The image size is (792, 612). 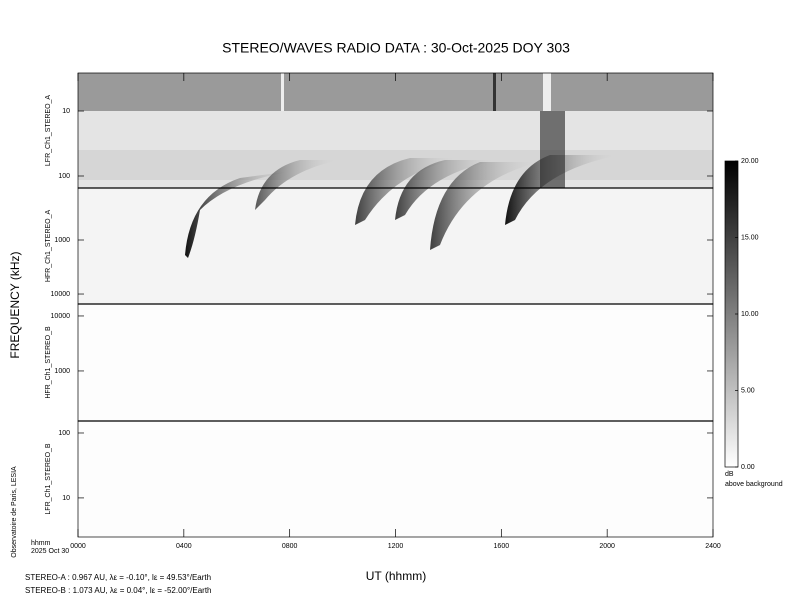 What do you see at coordinates (748, 467) in the screenshot?
I see `colorbar-tick-label: 0.00` at bounding box center [748, 467].